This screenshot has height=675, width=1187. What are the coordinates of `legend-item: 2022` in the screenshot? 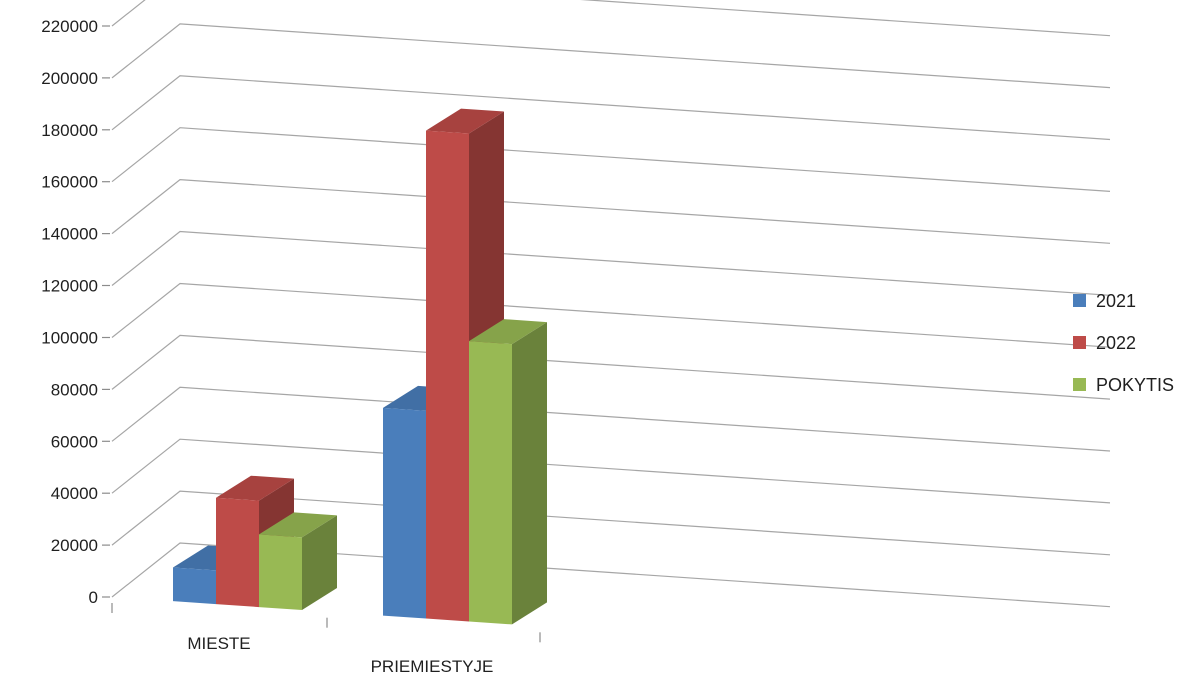 It's located at (1104, 343).